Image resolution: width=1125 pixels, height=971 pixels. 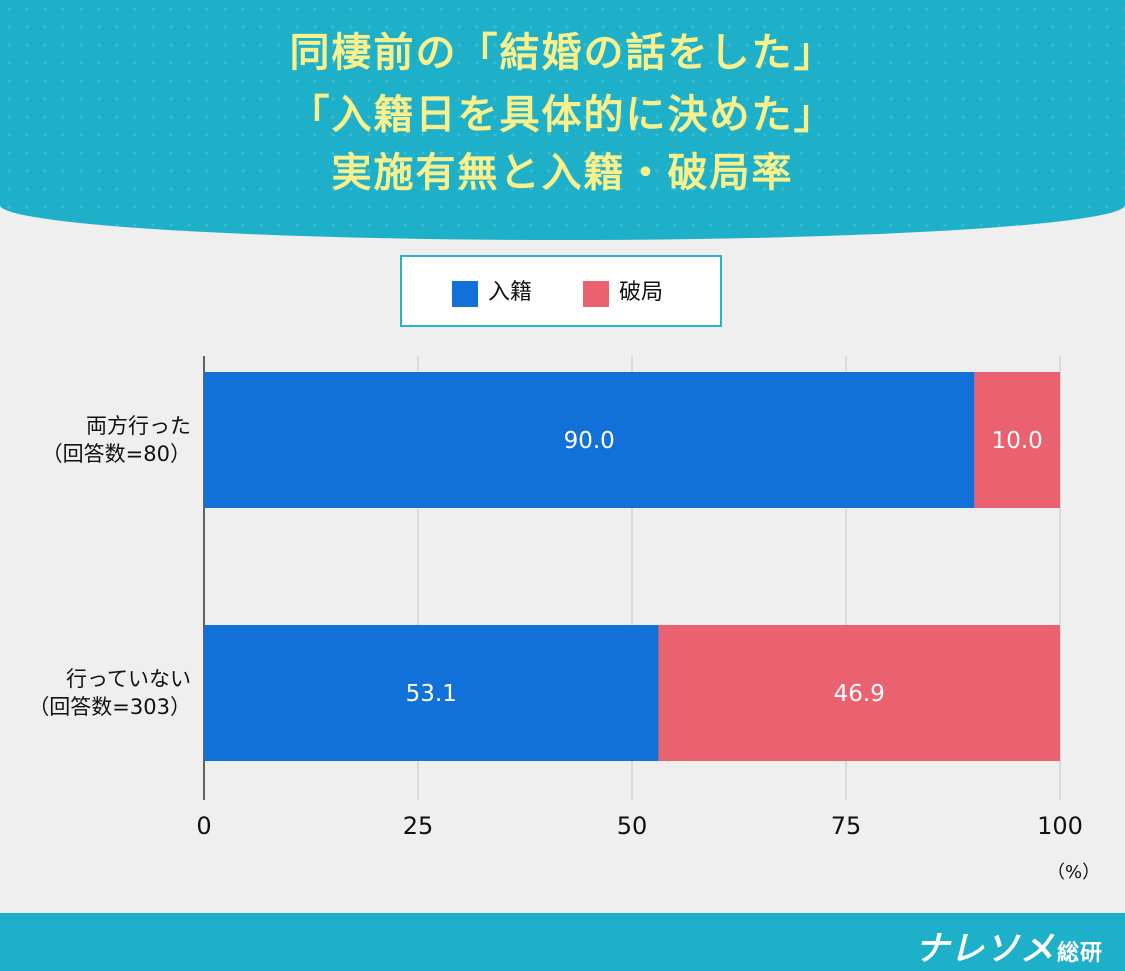 What do you see at coordinates (641, 292) in the screenshot?
I see `legend-label-breakup: 破局` at bounding box center [641, 292].